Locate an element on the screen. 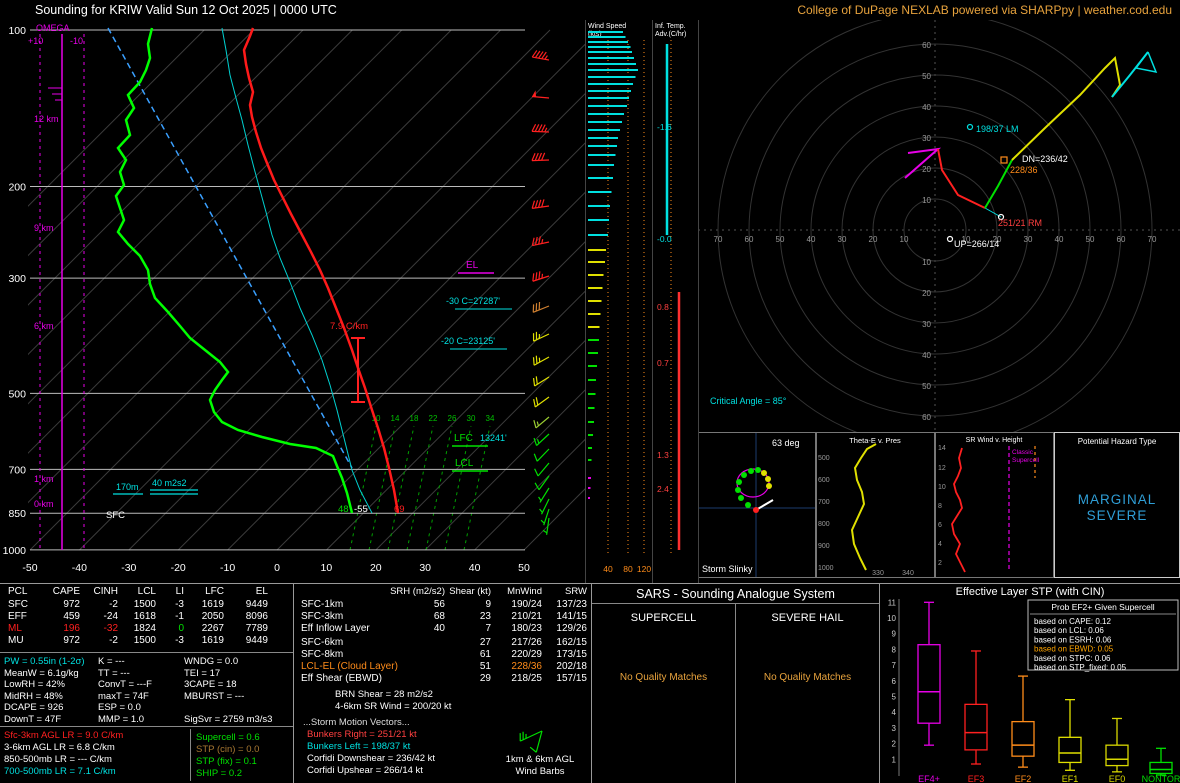 Image resolution: width=1180 pixels, height=783 pixels. svg-text: 12 is located at coordinates (942, 468).